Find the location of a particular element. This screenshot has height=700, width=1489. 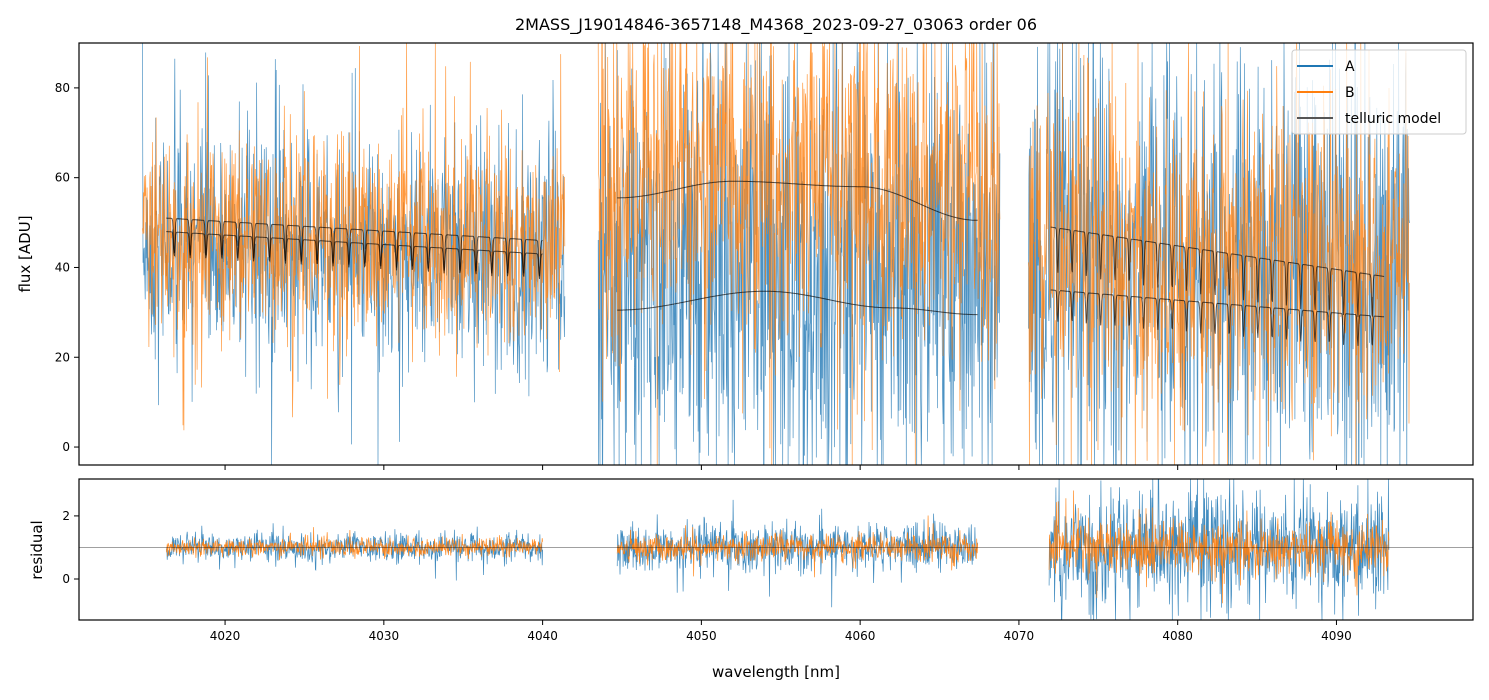

legend: A B telluric model is located at coordinates (1379, 92).